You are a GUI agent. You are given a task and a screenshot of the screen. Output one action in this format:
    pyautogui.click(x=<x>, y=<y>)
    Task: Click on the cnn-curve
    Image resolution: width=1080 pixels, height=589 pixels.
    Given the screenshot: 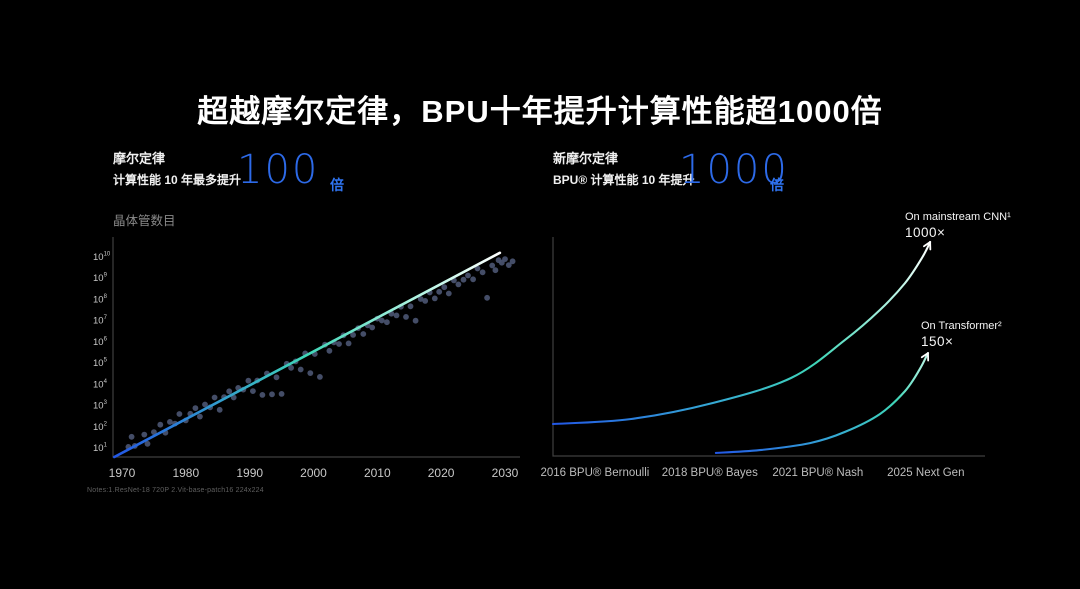 What is the action you would take?
    pyautogui.click(x=741, y=333)
    